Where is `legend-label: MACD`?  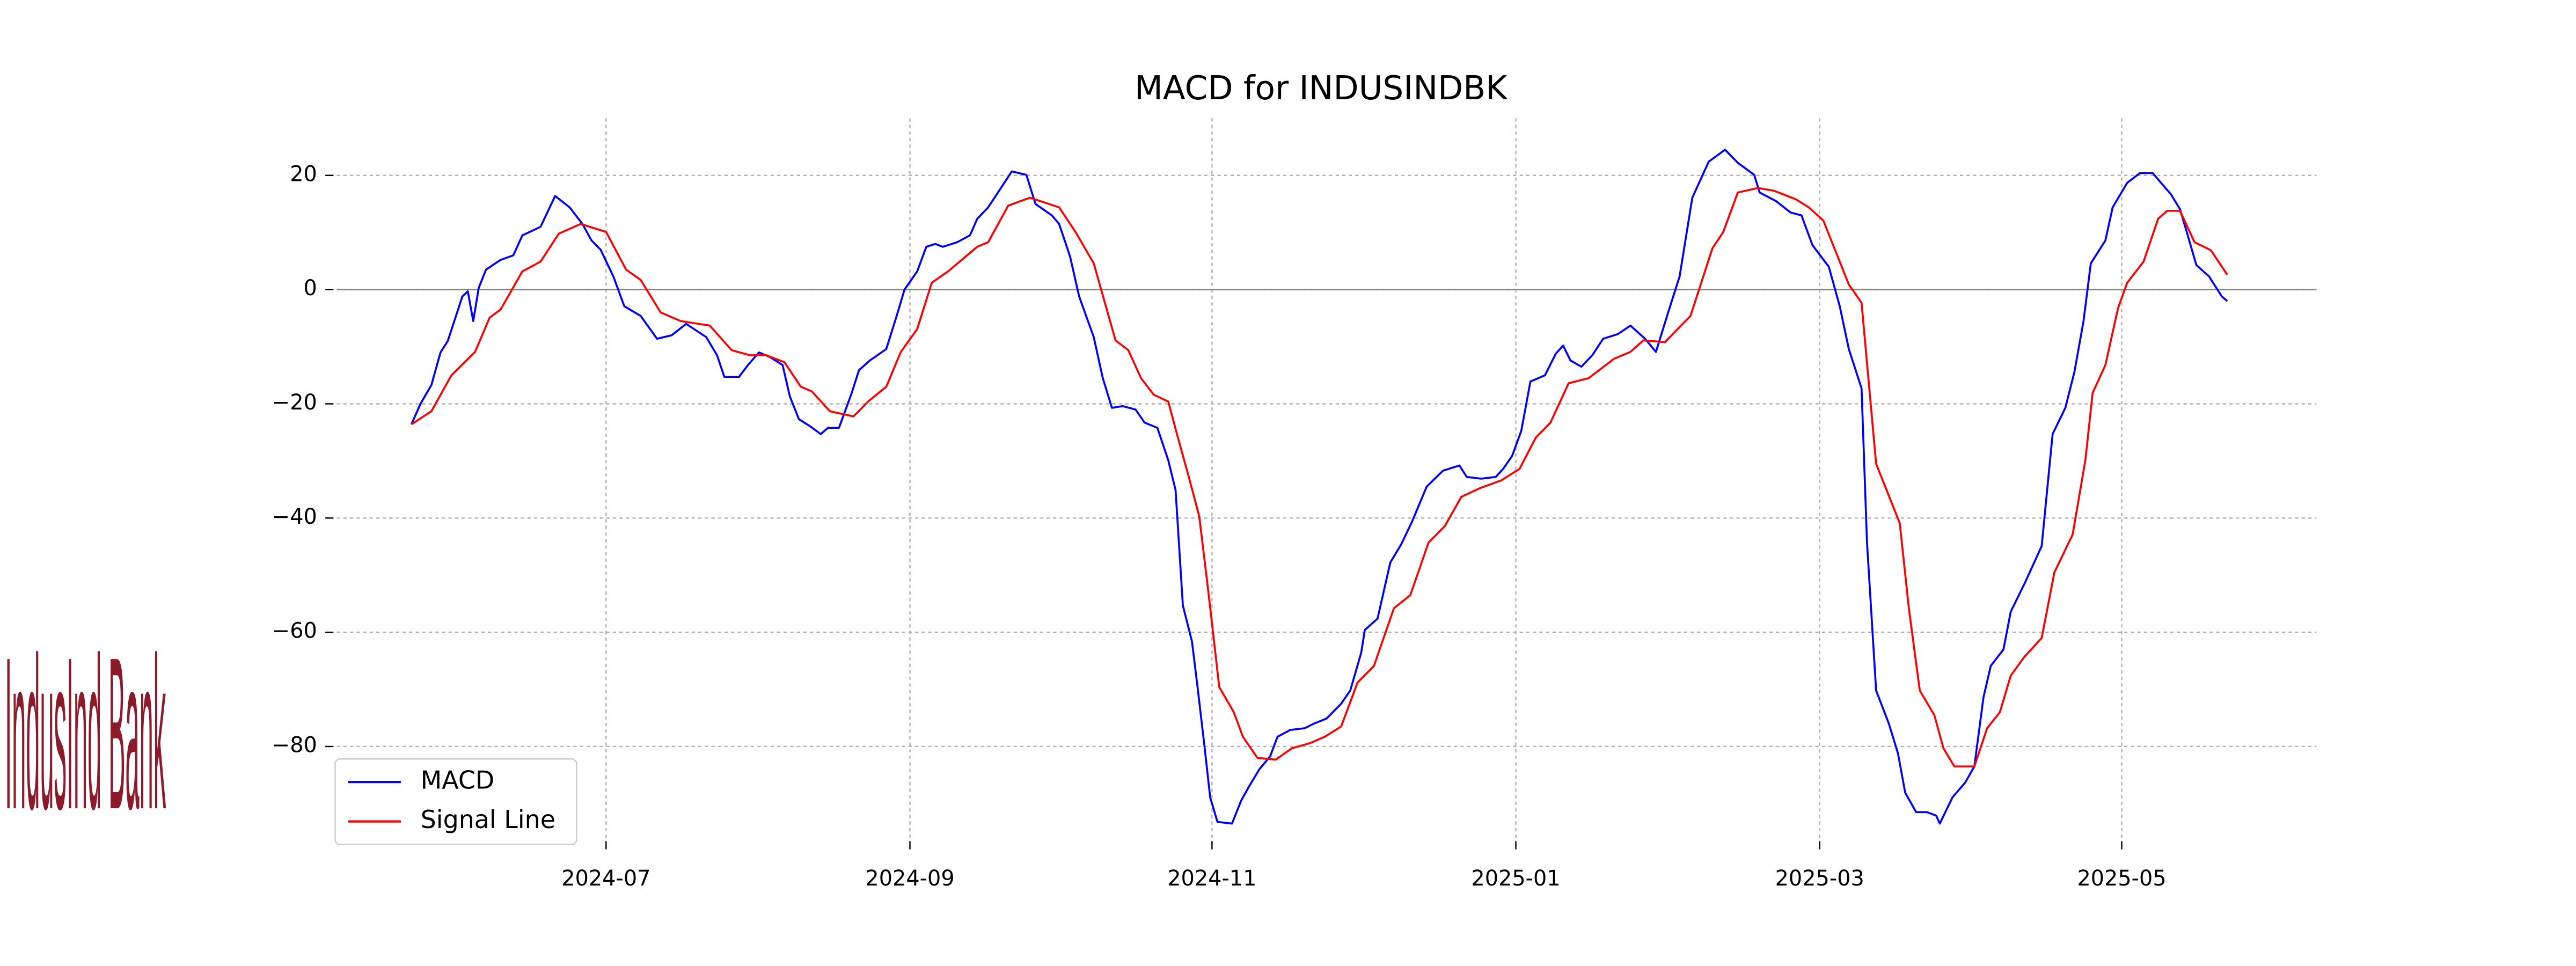
legend-label: MACD is located at coordinates (458, 780).